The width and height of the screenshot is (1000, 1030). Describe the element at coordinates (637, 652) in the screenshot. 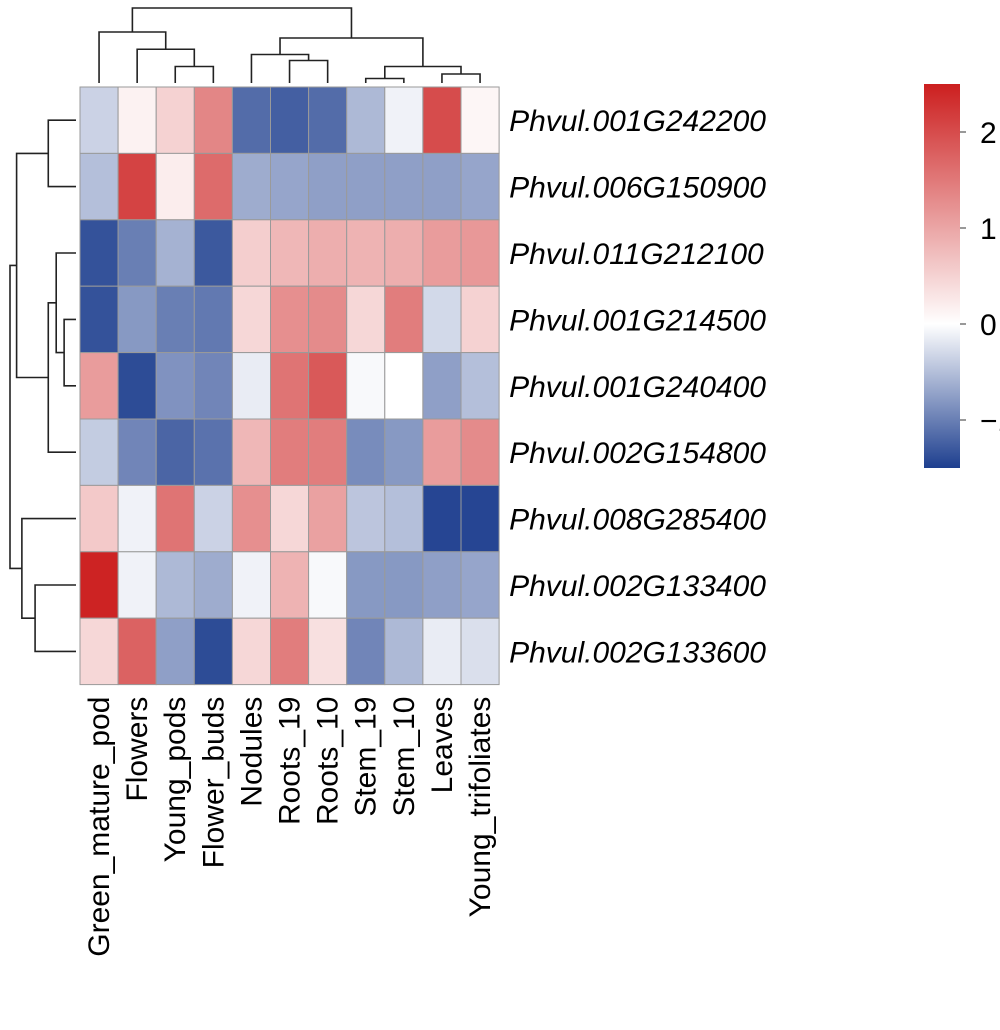

I see `row-label: Phvul.002G133600` at that location.